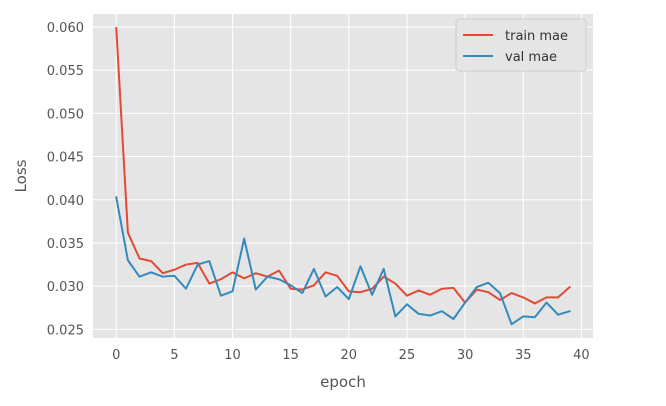 This screenshot has width=666, height=406. Describe the element at coordinates (232, 355) in the screenshot. I see `x-tick-label: 10` at that location.